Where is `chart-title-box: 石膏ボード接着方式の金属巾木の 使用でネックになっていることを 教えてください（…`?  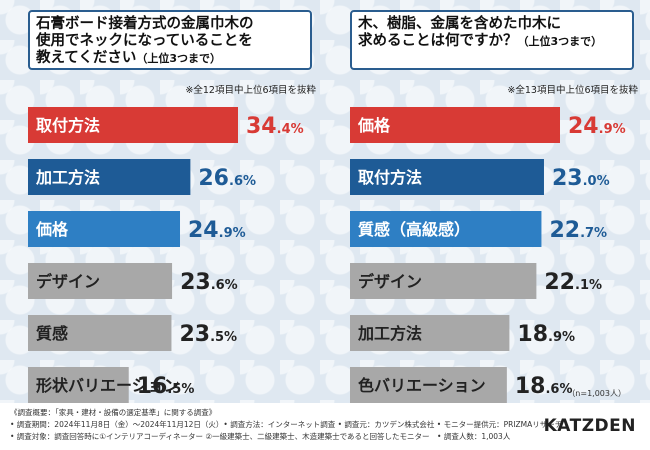 chart-title-box: 石膏ボード接着方式の金属巾木の 使用でネックになっていることを 教えてください（… is located at coordinates (170, 40).